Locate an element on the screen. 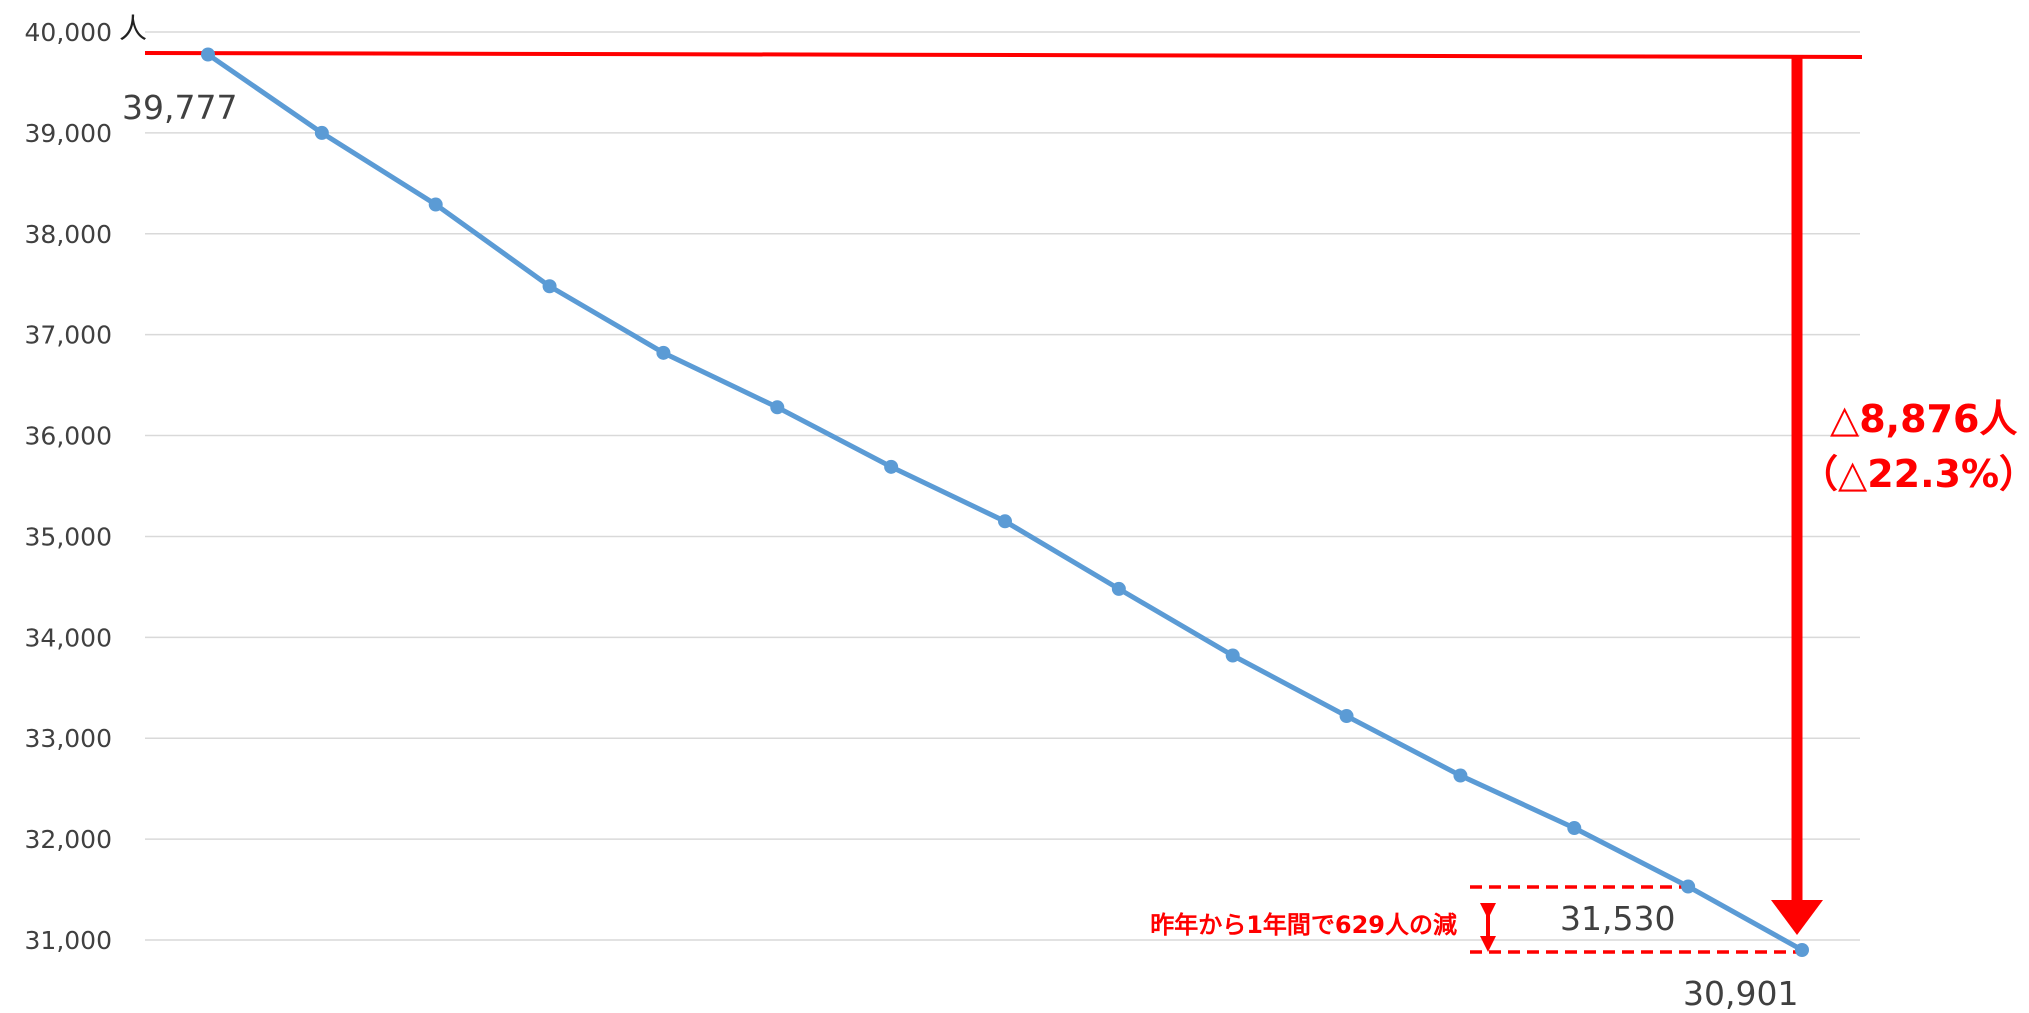  y-axis-unit-label: 人 is located at coordinates (133, 28).